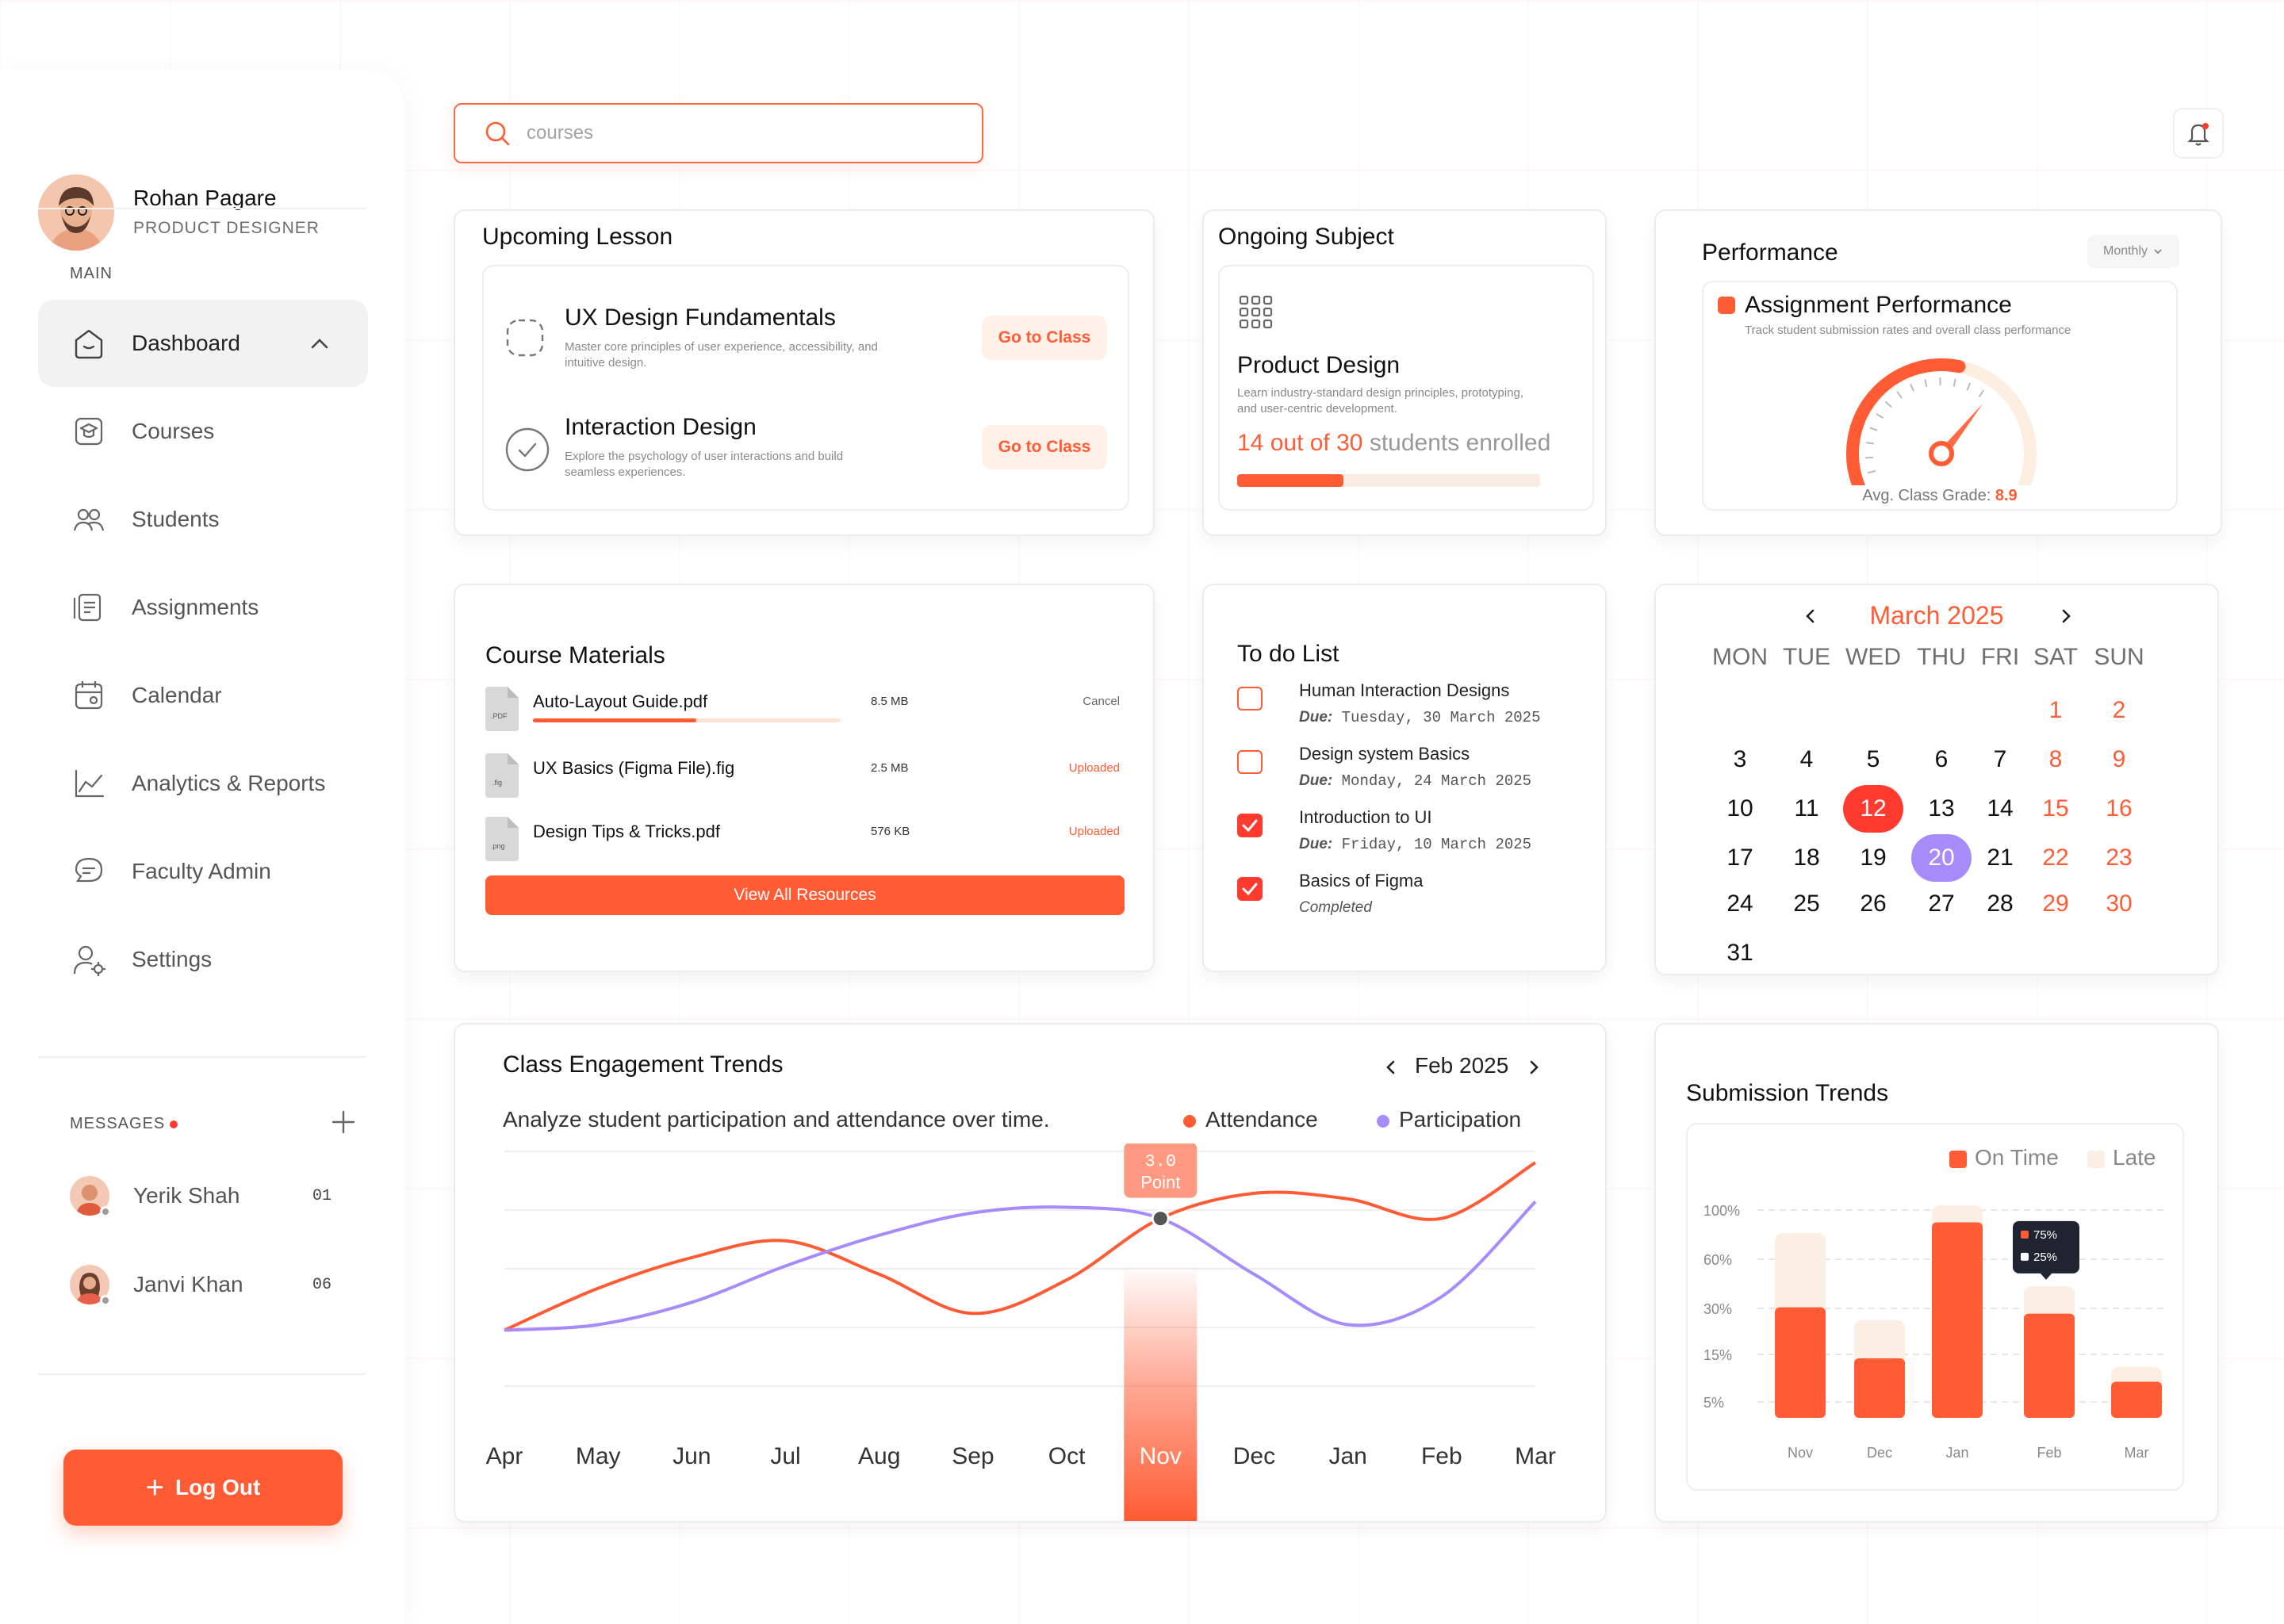  Describe the element at coordinates (1941, 858) in the screenshot. I see `calendar-day: 20` at that location.